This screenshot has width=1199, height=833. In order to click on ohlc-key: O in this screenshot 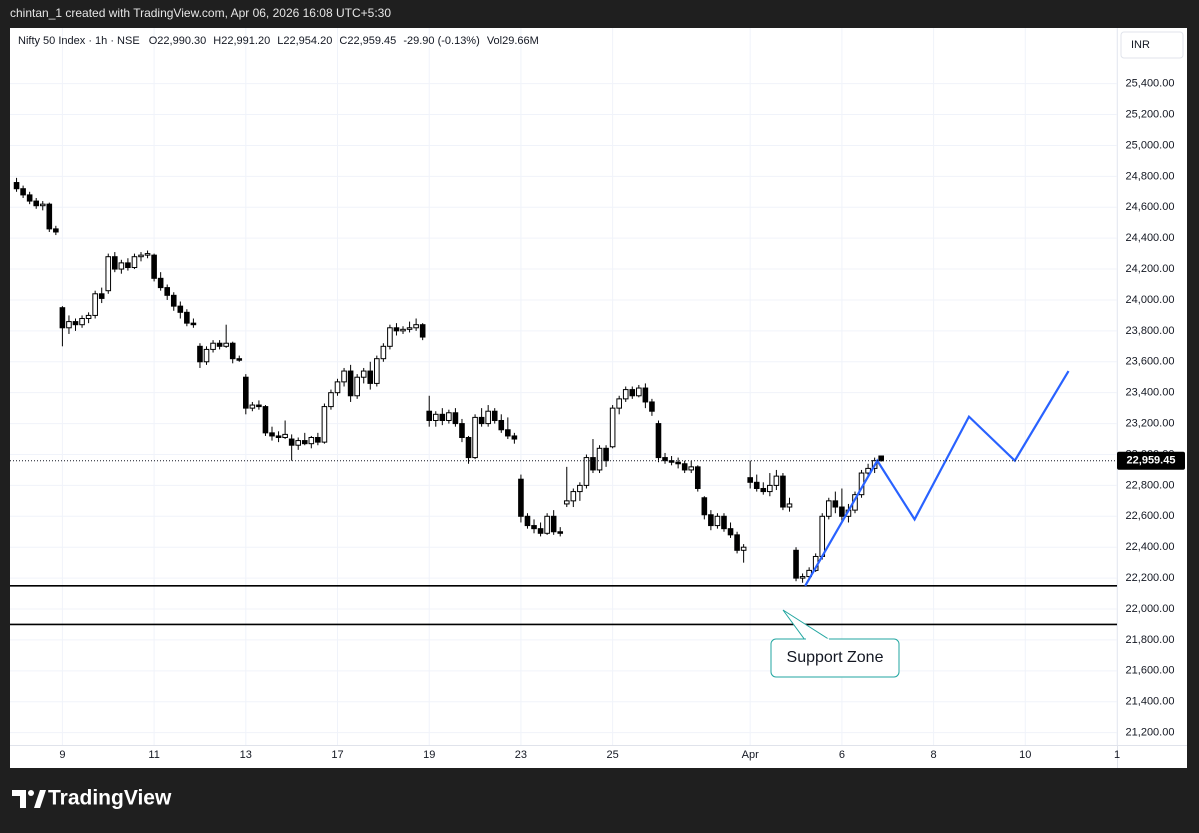, I will do `click(153, 41)`.